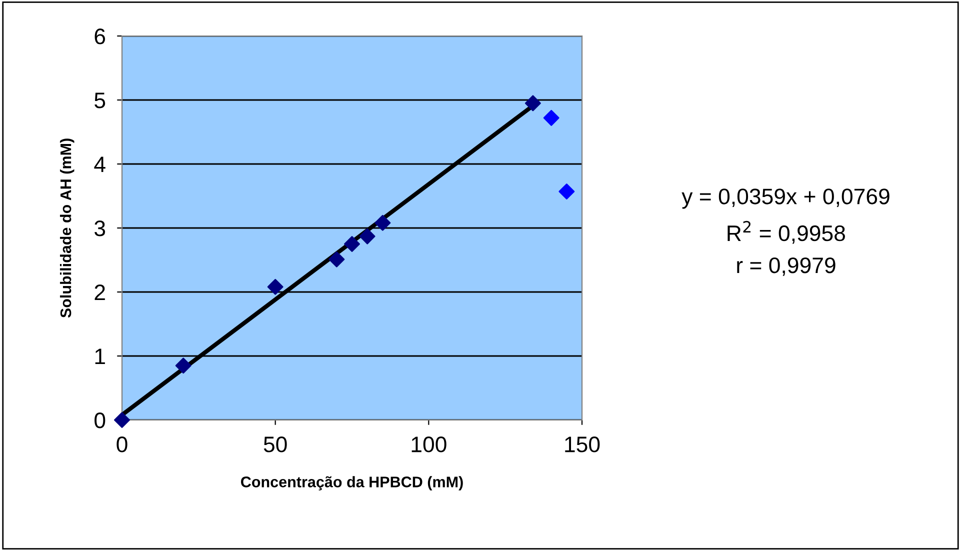 This screenshot has height=551, width=961. What do you see at coordinates (122, 444) in the screenshot?
I see `x-tick-label: 0` at bounding box center [122, 444].